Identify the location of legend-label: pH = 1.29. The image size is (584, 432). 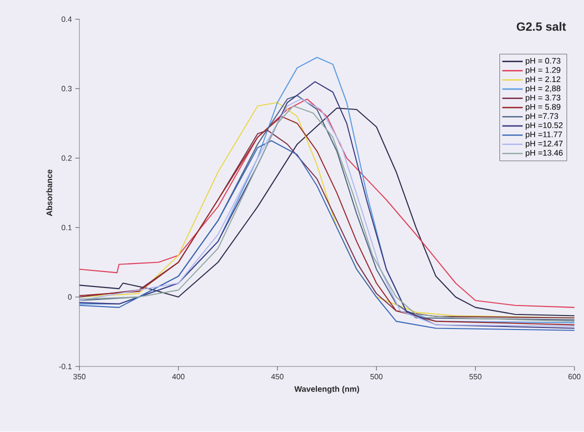
(543, 71).